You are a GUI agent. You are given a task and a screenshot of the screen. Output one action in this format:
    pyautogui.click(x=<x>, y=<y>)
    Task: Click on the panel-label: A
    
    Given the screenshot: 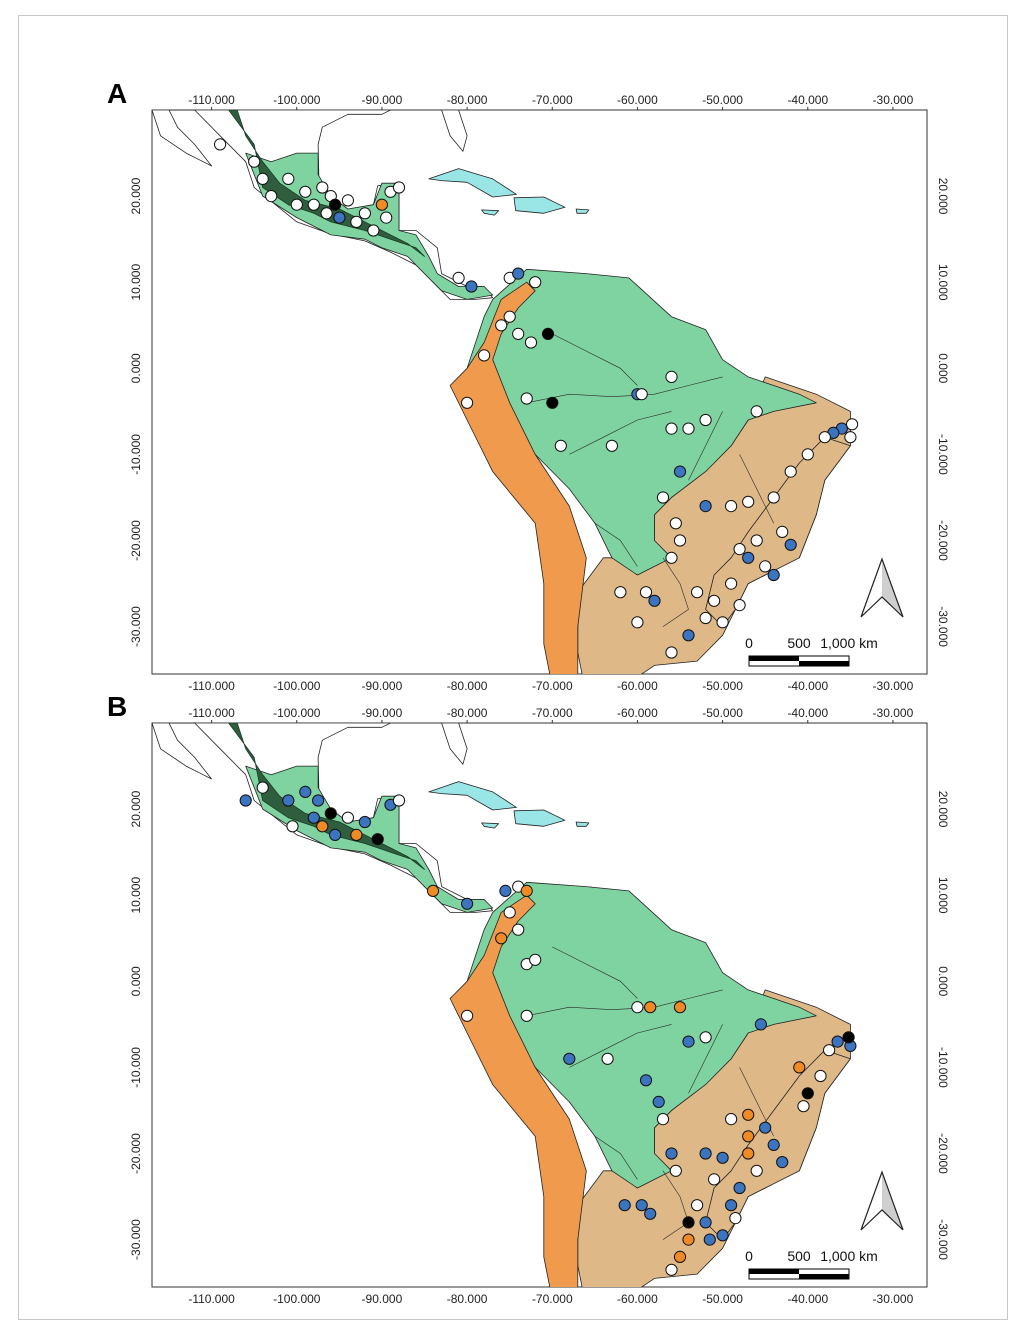 What is the action you would take?
    pyautogui.click(x=117, y=93)
    